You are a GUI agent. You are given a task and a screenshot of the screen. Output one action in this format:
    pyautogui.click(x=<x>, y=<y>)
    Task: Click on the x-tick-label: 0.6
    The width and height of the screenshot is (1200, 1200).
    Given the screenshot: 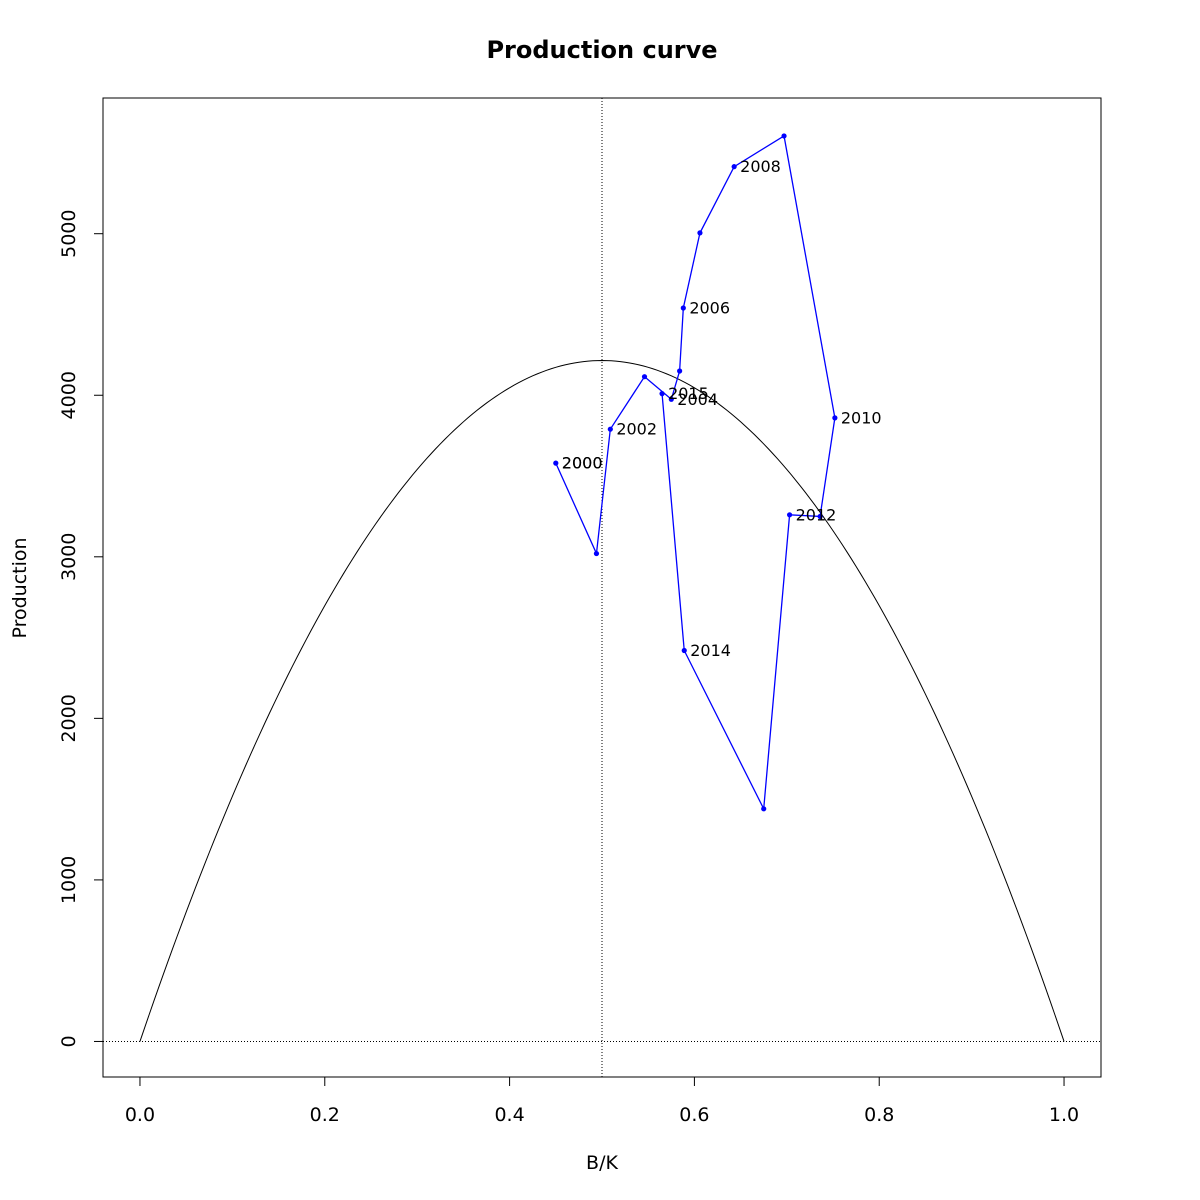 What is the action you would take?
    pyautogui.click(x=694, y=1115)
    